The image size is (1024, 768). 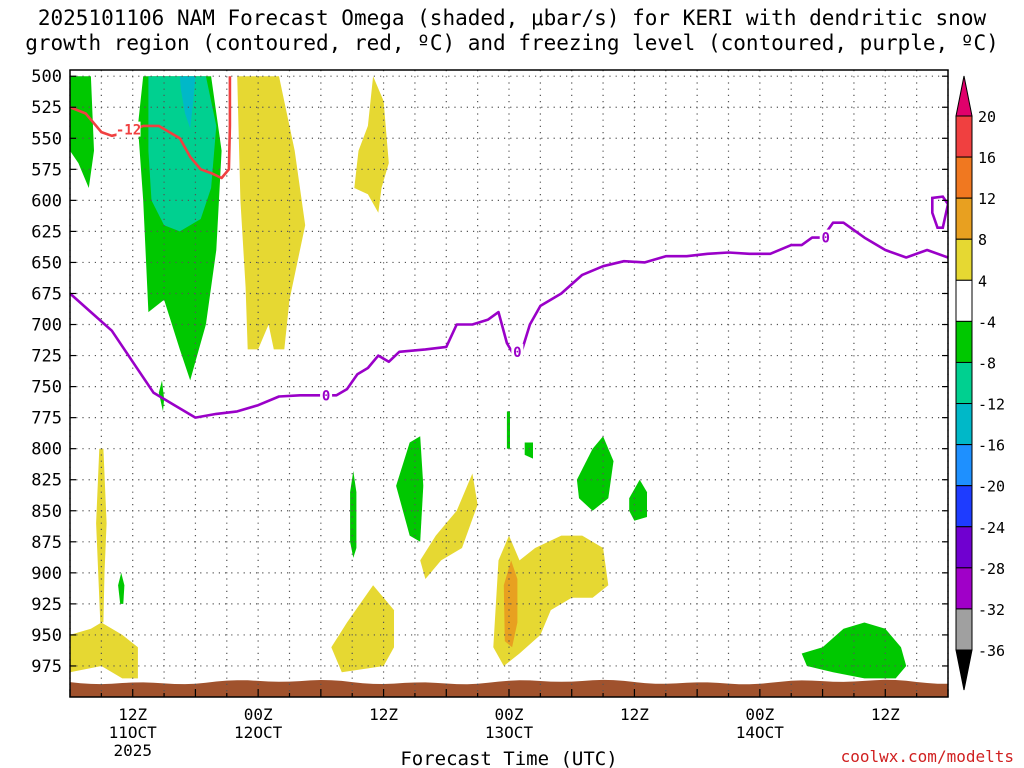 I want to click on dendritic-contour, so click(x=151, y=128).